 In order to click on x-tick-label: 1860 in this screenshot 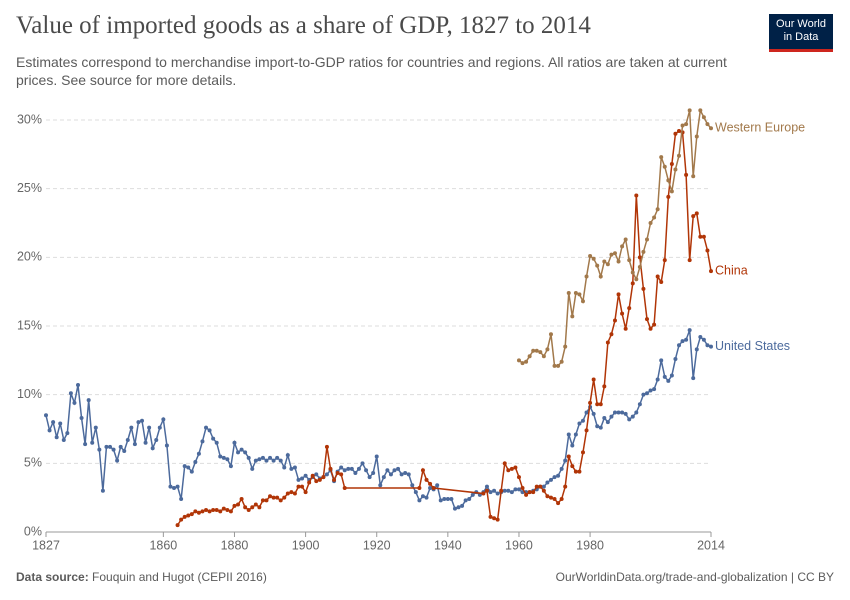, I will do `click(163, 545)`.